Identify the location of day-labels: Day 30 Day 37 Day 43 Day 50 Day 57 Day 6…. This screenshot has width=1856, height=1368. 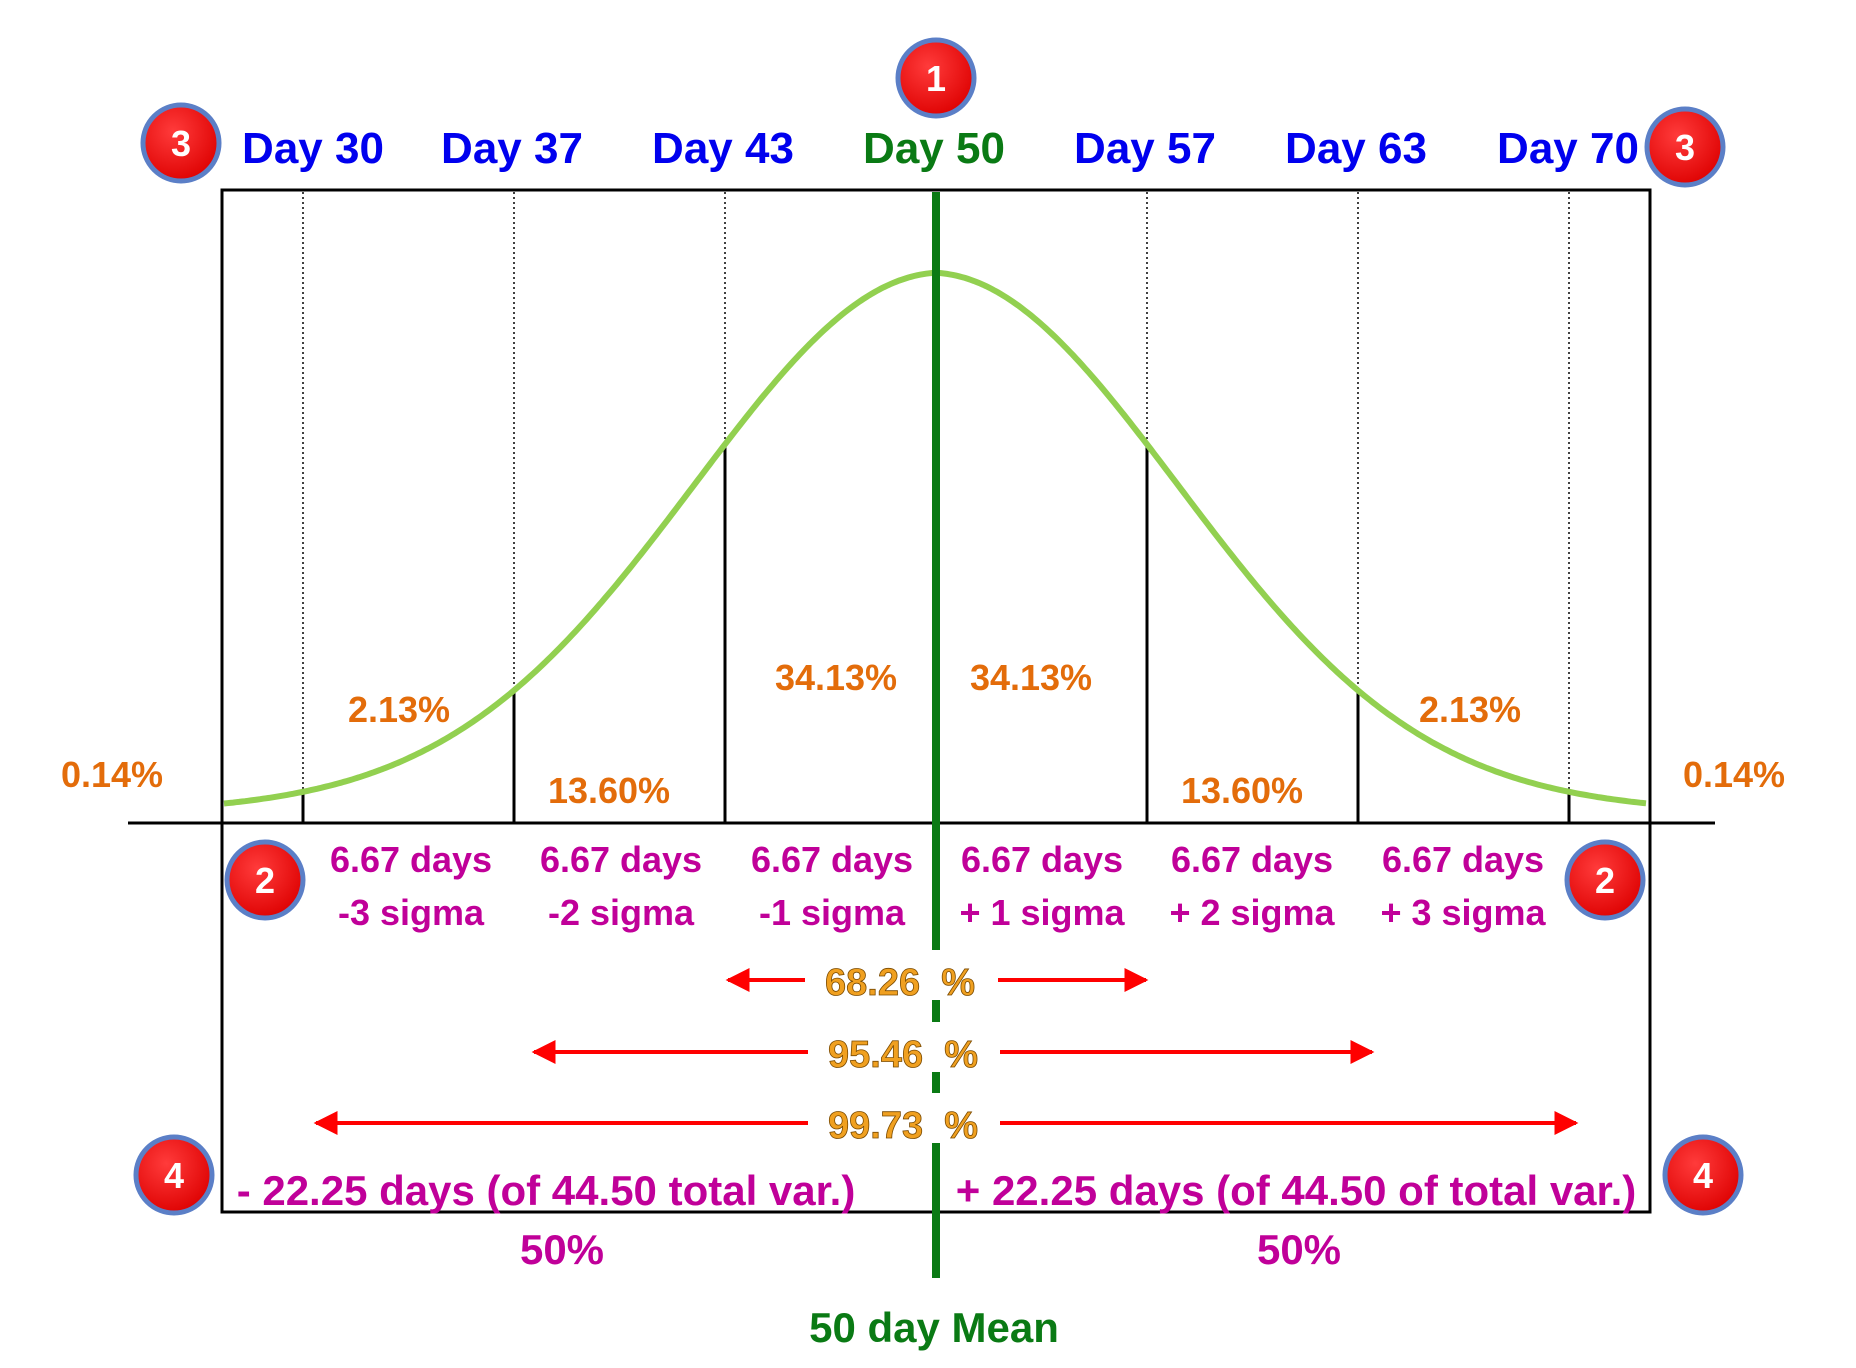
(940, 148).